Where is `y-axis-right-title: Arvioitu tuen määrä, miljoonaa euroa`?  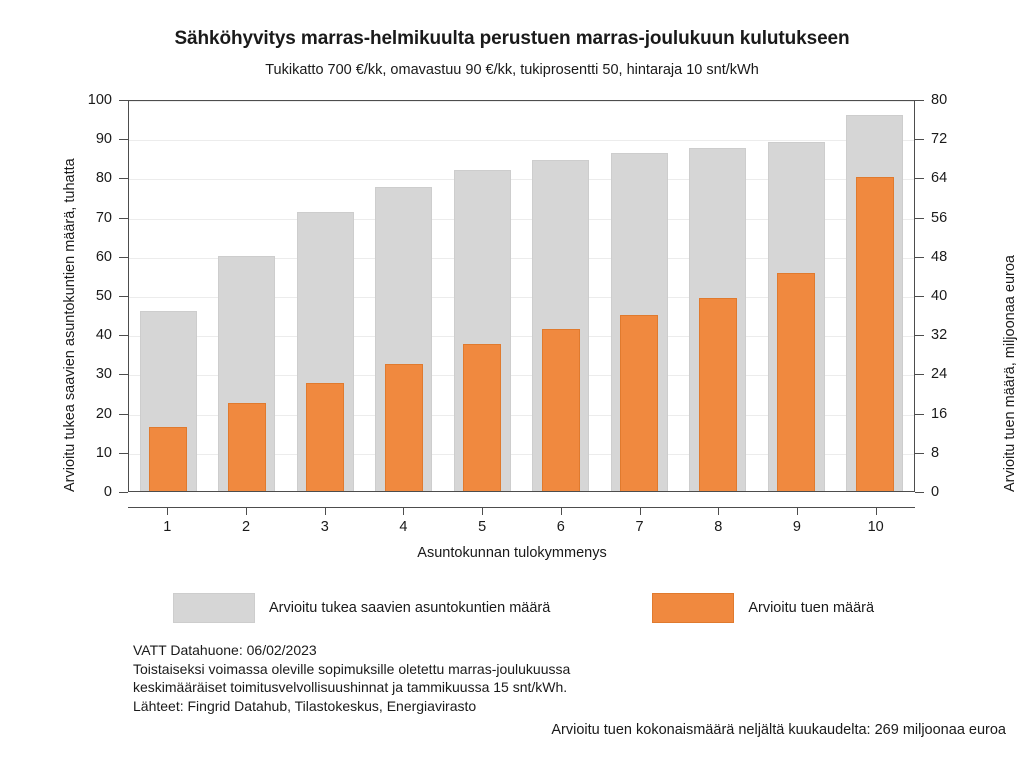 y-axis-right-title: Arvioitu tuen määrä, miljoonaa euroa is located at coordinates (1010, 373).